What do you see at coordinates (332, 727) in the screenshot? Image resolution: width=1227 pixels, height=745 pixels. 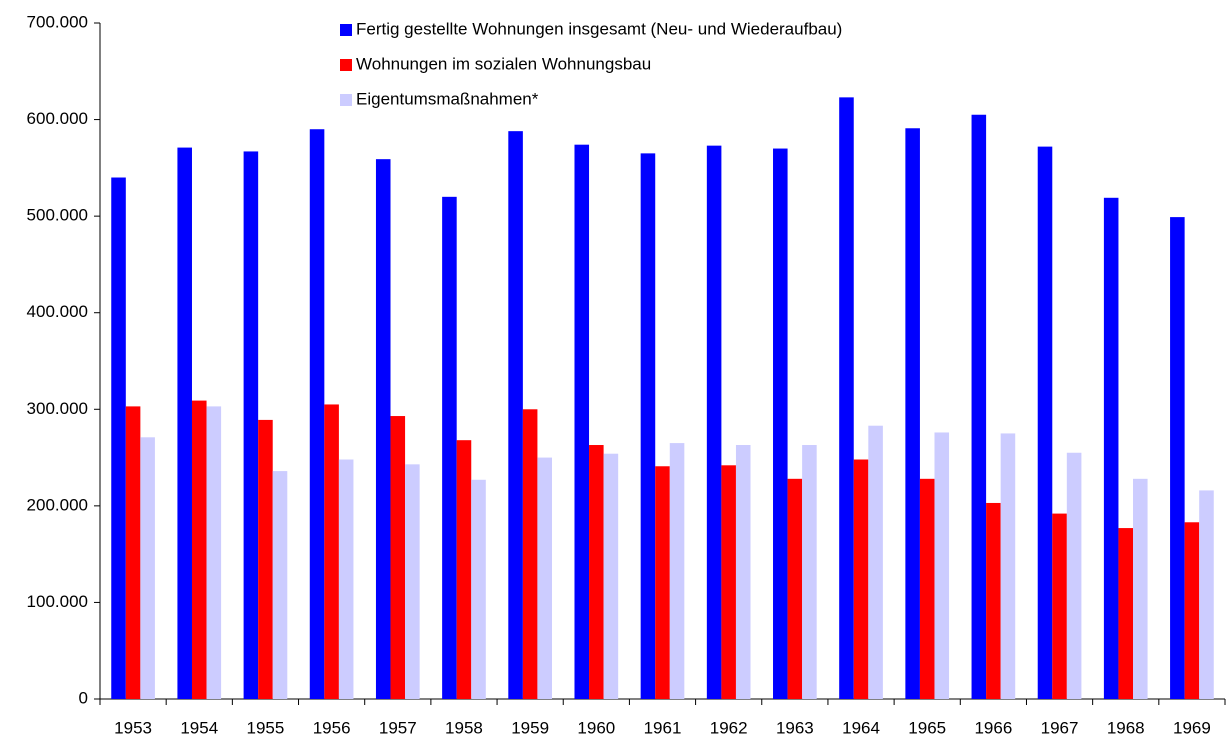 I see `x-tick-label: 1956` at bounding box center [332, 727].